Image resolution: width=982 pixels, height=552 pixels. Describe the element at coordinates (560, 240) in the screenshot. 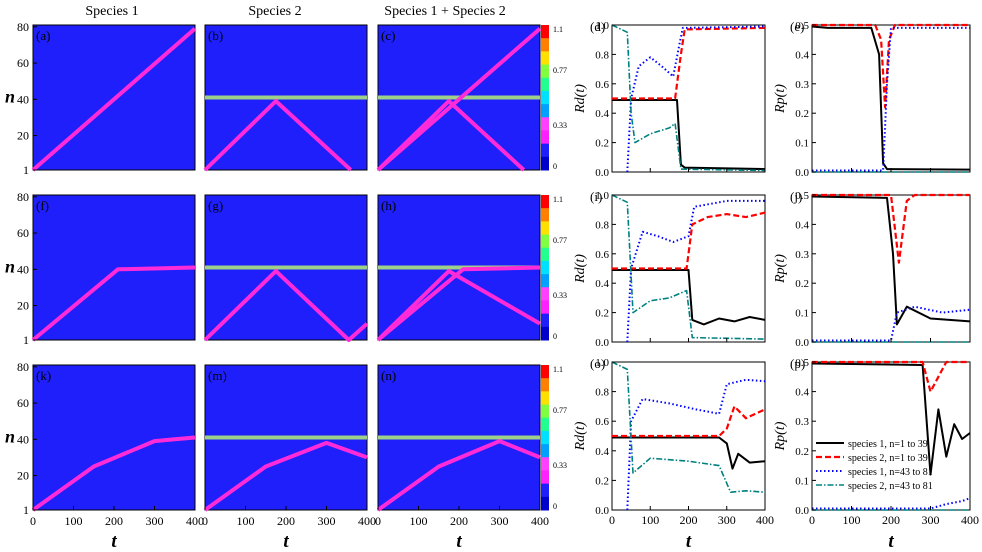

I see `colorbar-tick-label: 0.77` at that location.